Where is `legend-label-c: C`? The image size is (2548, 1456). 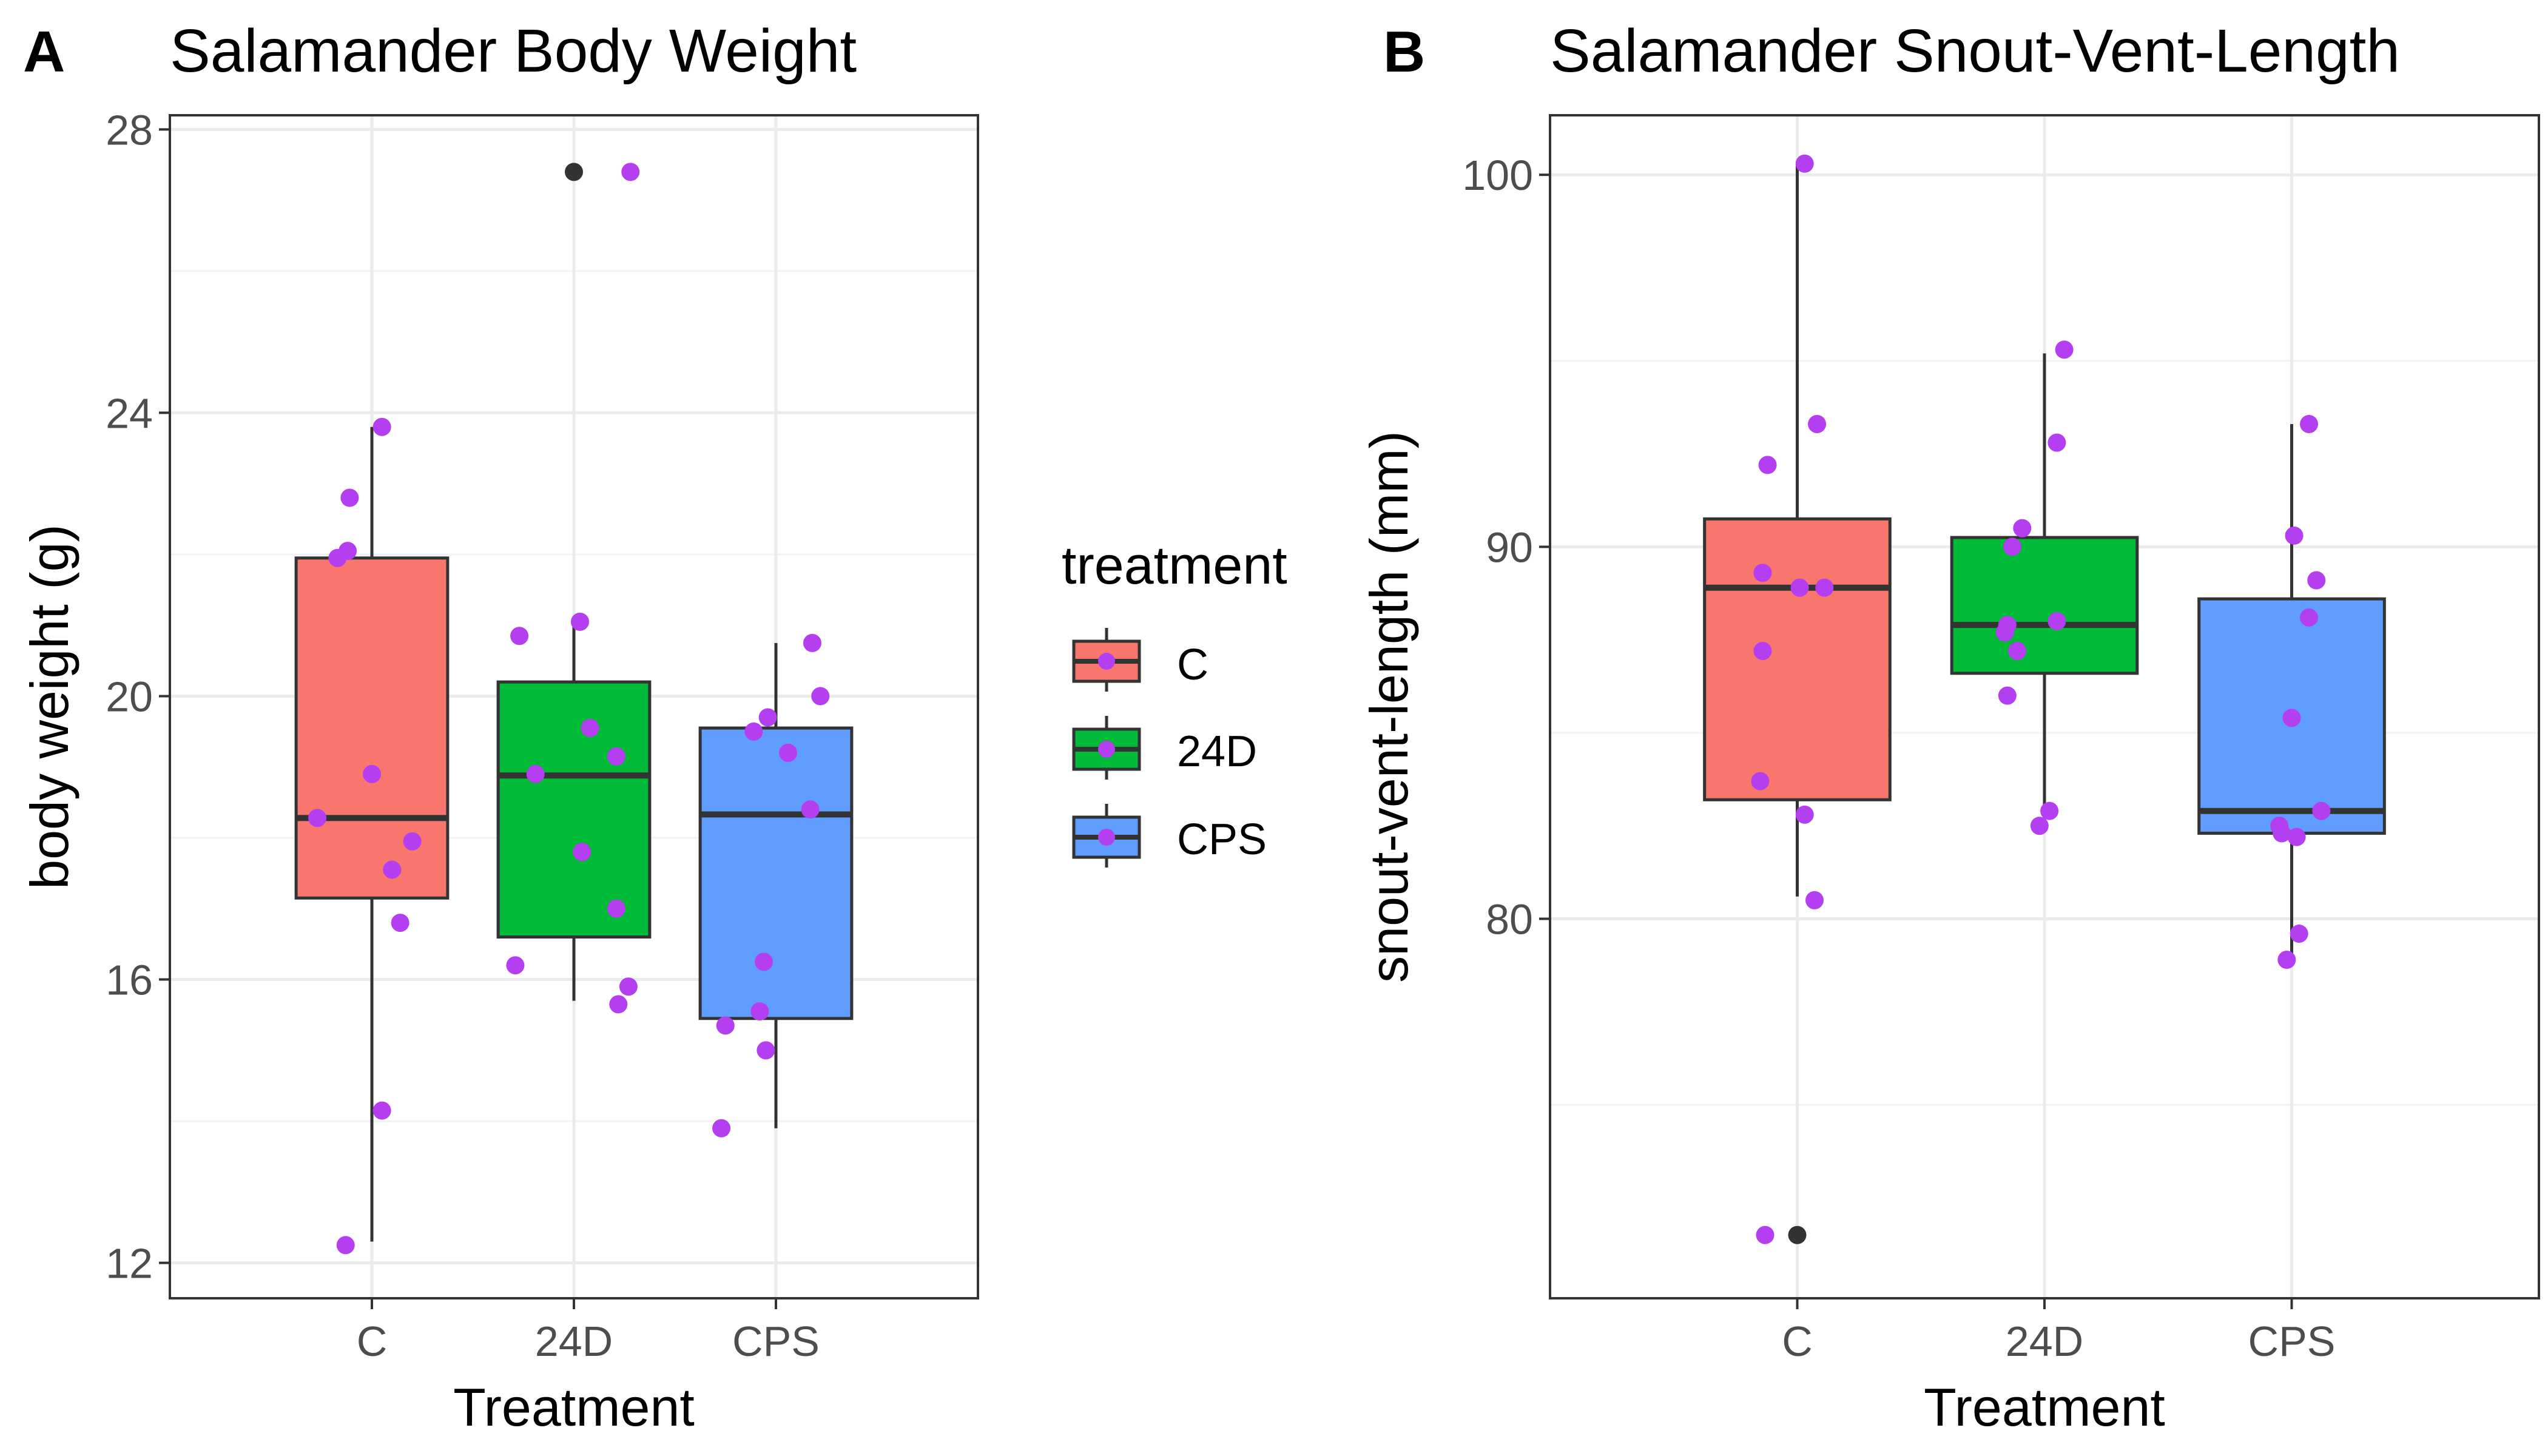 legend-label-c: C is located at coordinates (1192, 665).